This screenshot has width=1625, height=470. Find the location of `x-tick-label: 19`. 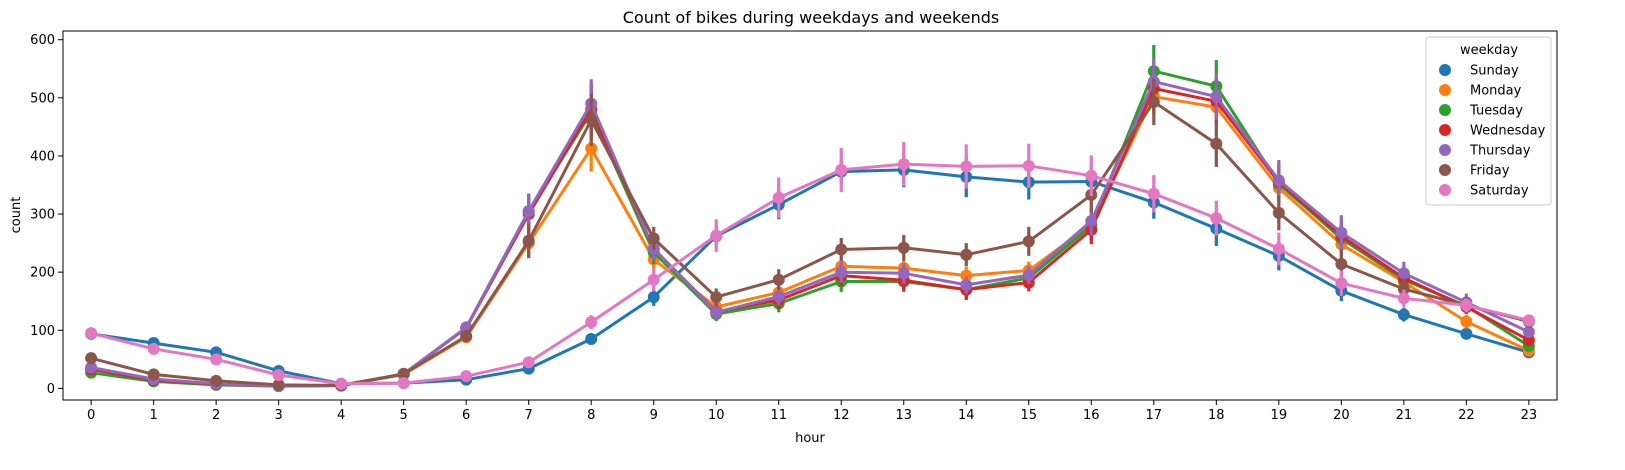

x-tick-label: 19 is located at coordinates (1279, 415).